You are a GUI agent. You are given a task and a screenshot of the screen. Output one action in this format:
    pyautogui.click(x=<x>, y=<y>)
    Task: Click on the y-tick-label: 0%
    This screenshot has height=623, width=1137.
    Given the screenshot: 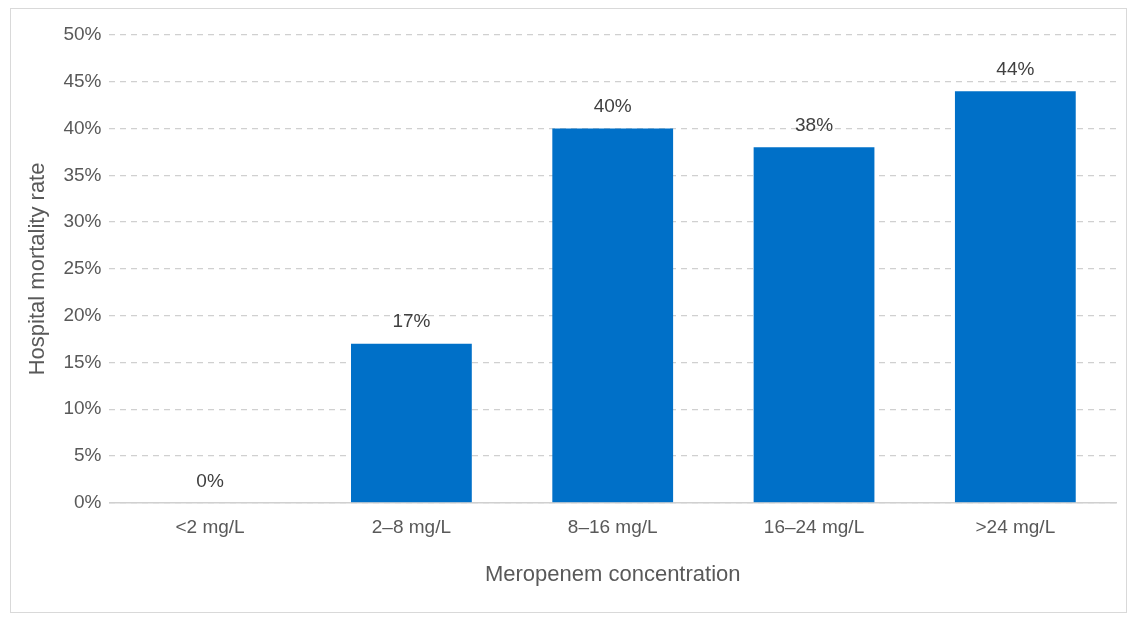 What is the action you would take?
    pyautogui.click(x=87, y=502)
    